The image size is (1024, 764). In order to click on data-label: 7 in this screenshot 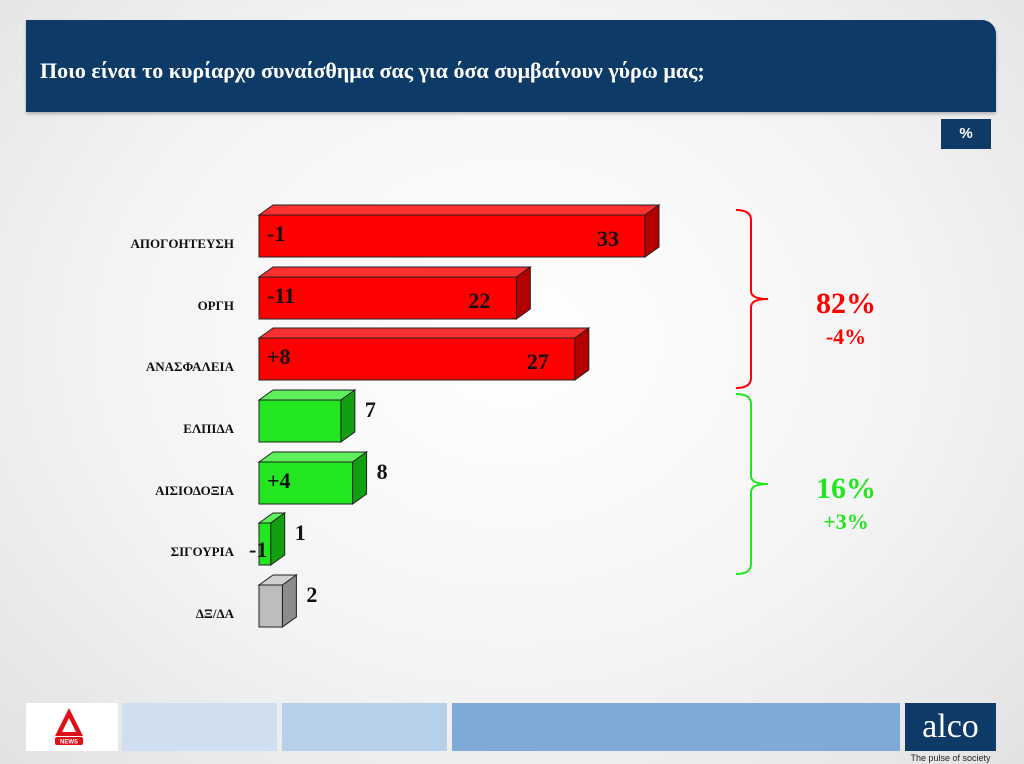, I will do `click(370, 409)`.